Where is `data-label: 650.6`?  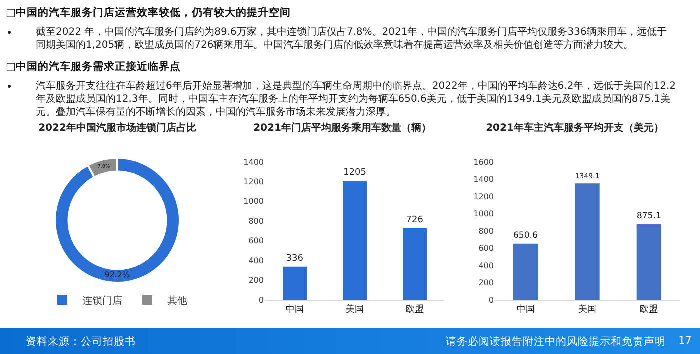 data-label: 650.6 is located at coordinates (526, 236).